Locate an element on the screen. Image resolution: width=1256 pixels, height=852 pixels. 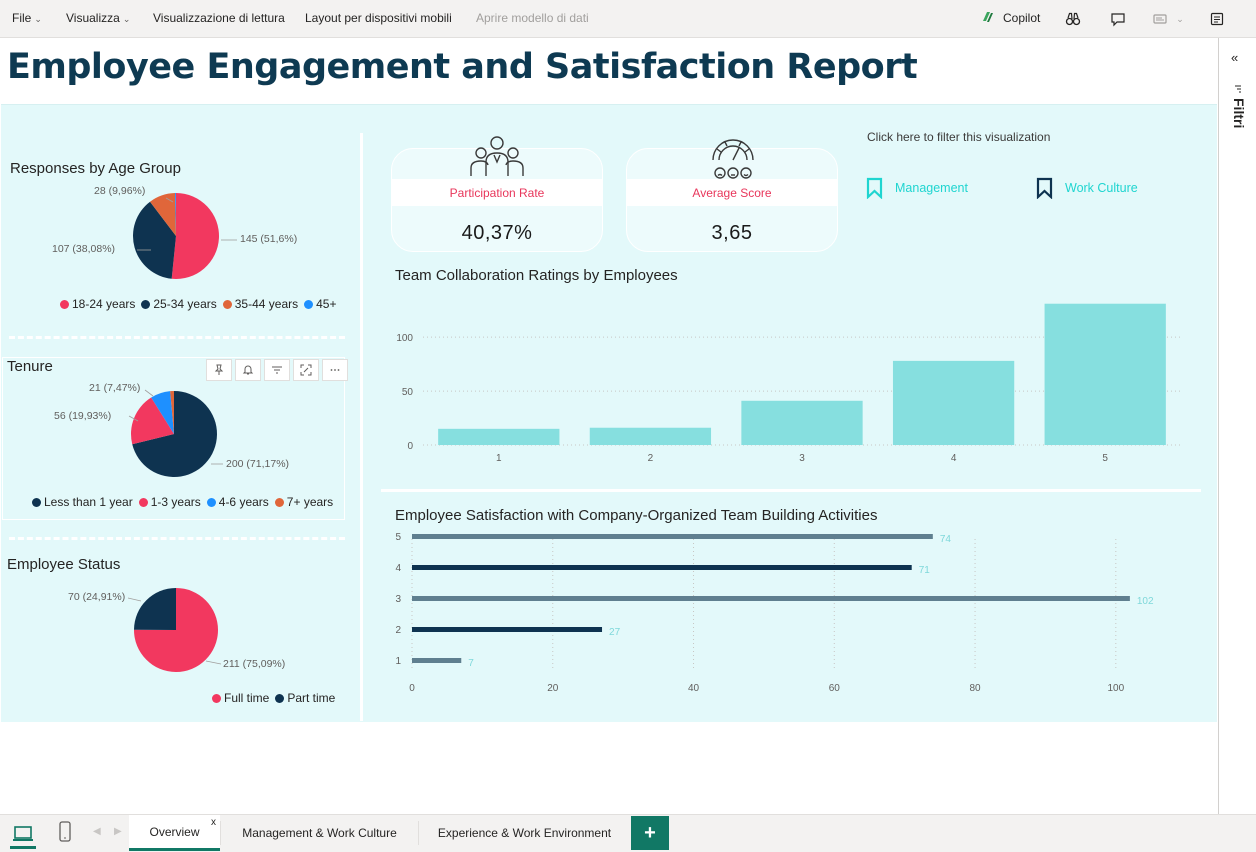
menu-view: Visualizza ⌄ is located at coordinates (98, 18).